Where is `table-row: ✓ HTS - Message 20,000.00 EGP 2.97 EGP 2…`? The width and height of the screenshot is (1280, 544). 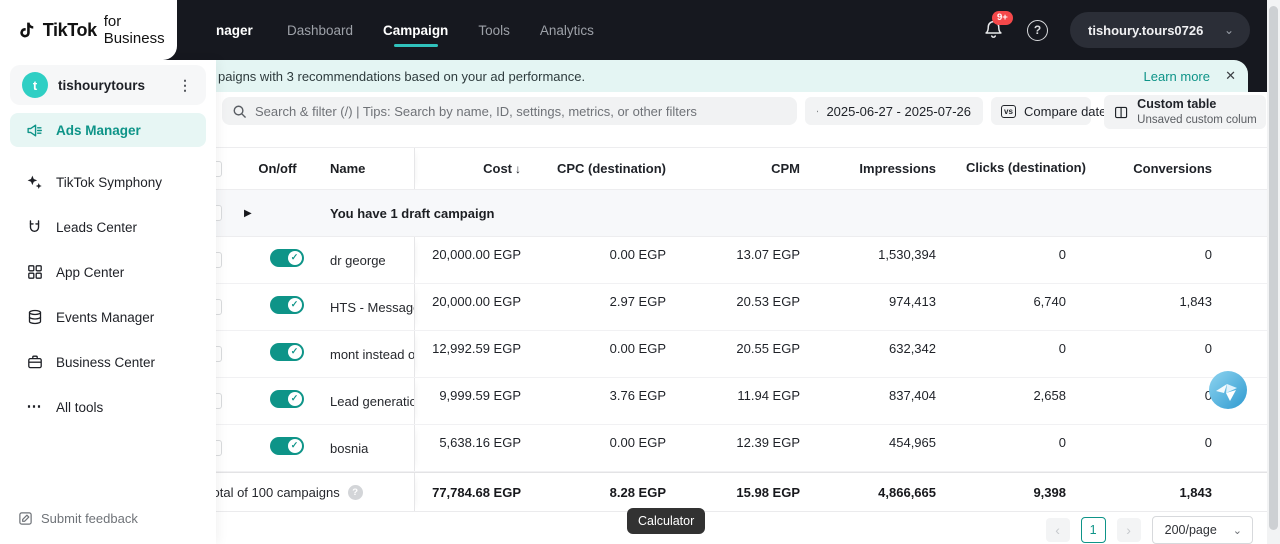
table-row: ✓ HTS - Message 20,000.00 EGP 2.97 EGP 2… is located at coordinates (633, 307).